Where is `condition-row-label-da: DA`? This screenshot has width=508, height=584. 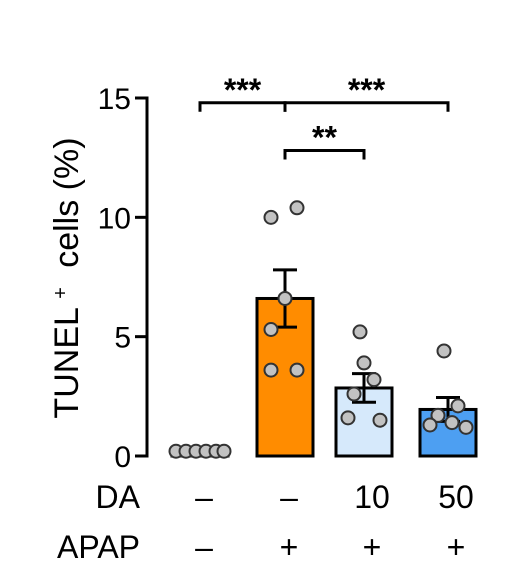
condition-row-label-da: DA is located at coordinates (118, 497).